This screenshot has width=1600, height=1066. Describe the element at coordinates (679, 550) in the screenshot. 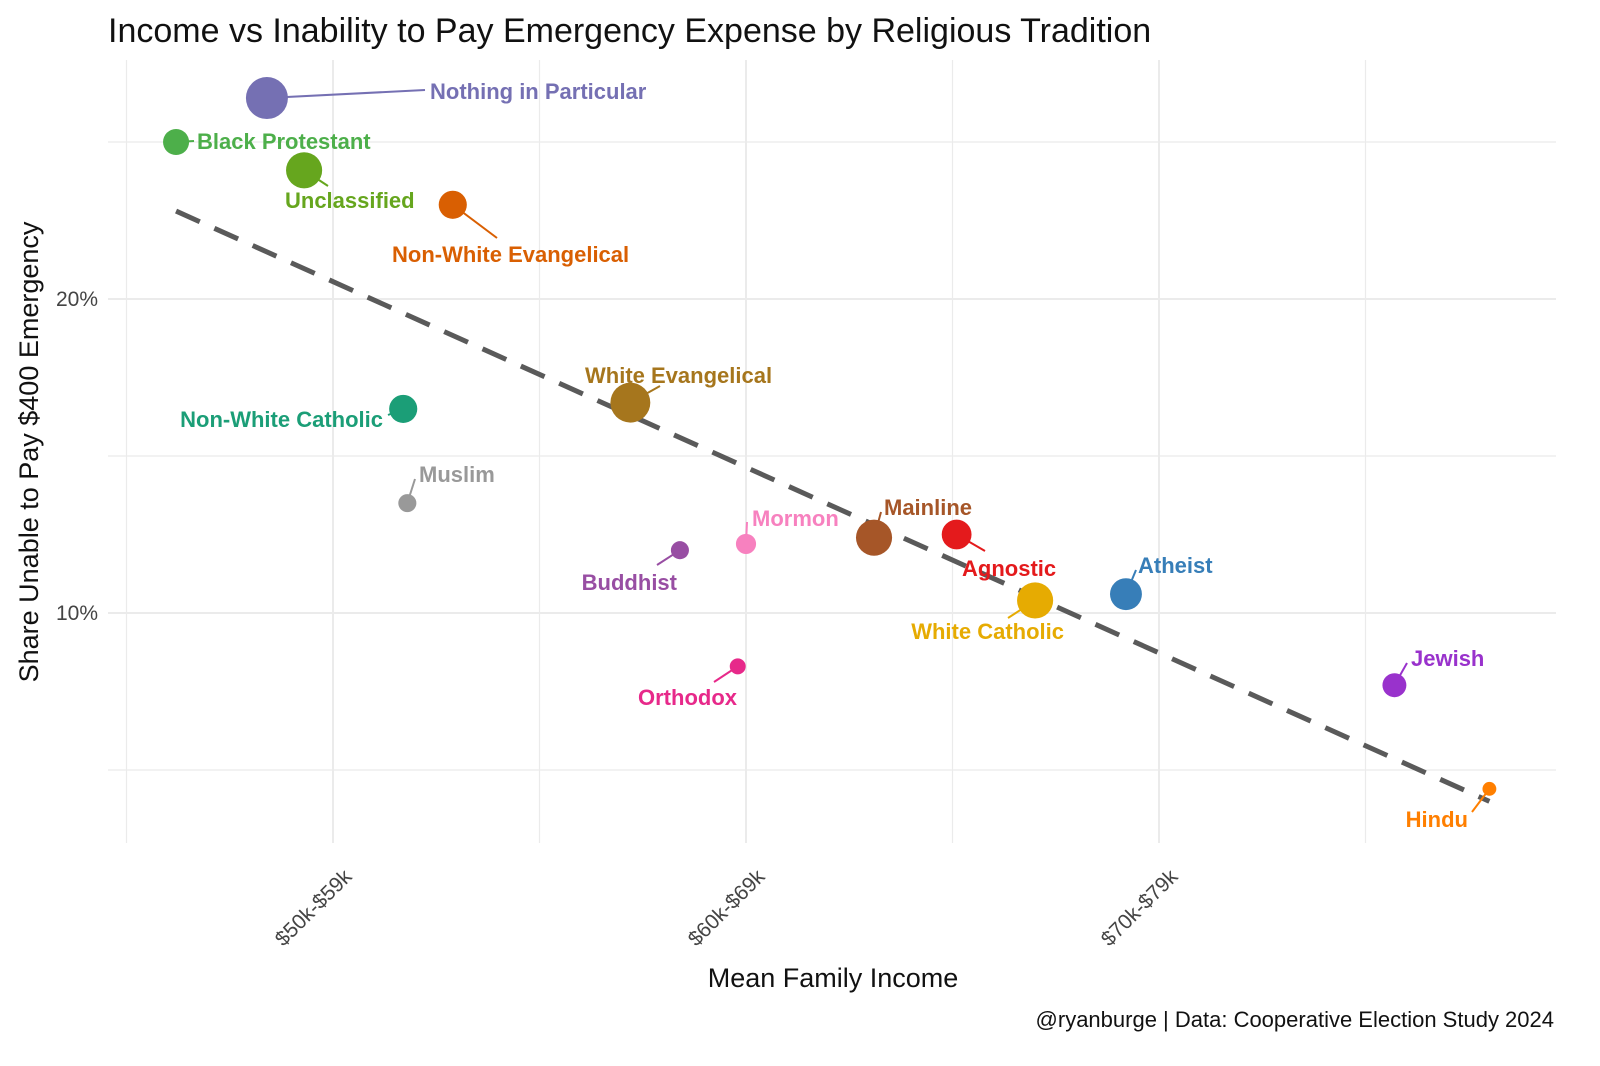

I see `point-buddhist` at that location.